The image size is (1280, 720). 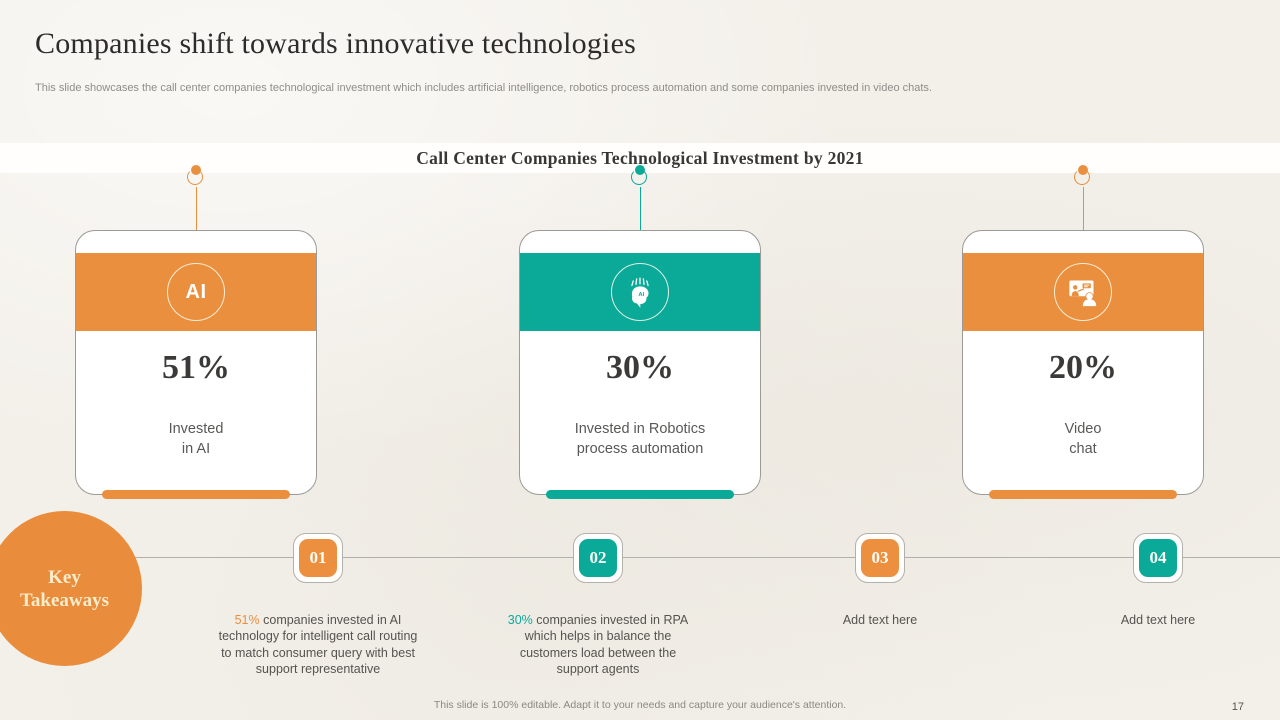 I want to click on card-header-band, so click(x=1083, y=292).